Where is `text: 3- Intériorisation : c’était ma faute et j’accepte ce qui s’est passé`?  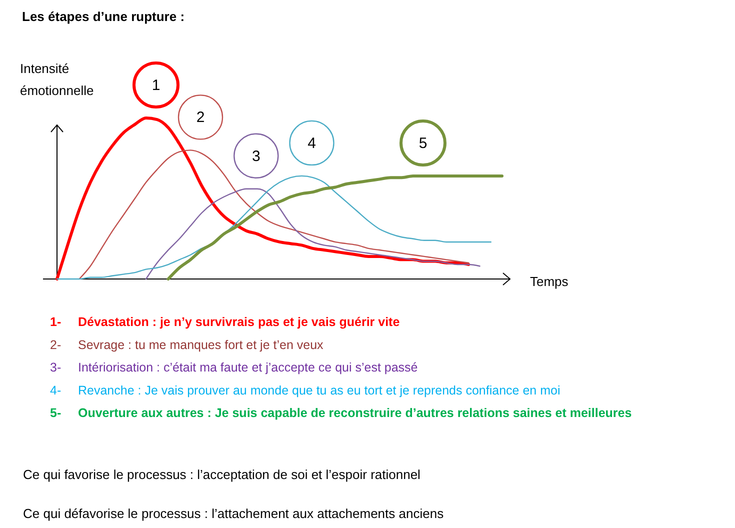 text: 3- Intériorisation : c’était ma faute et j’accepte ce qui s’est passé is located at coordinates (234, 367).